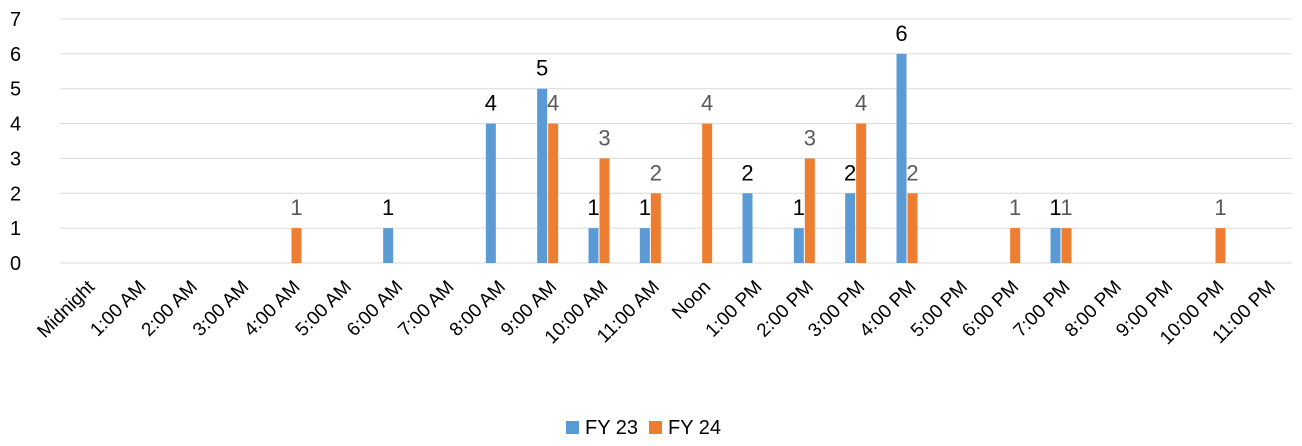  I want to click on y-tick-label: 2, so click(15, 194).